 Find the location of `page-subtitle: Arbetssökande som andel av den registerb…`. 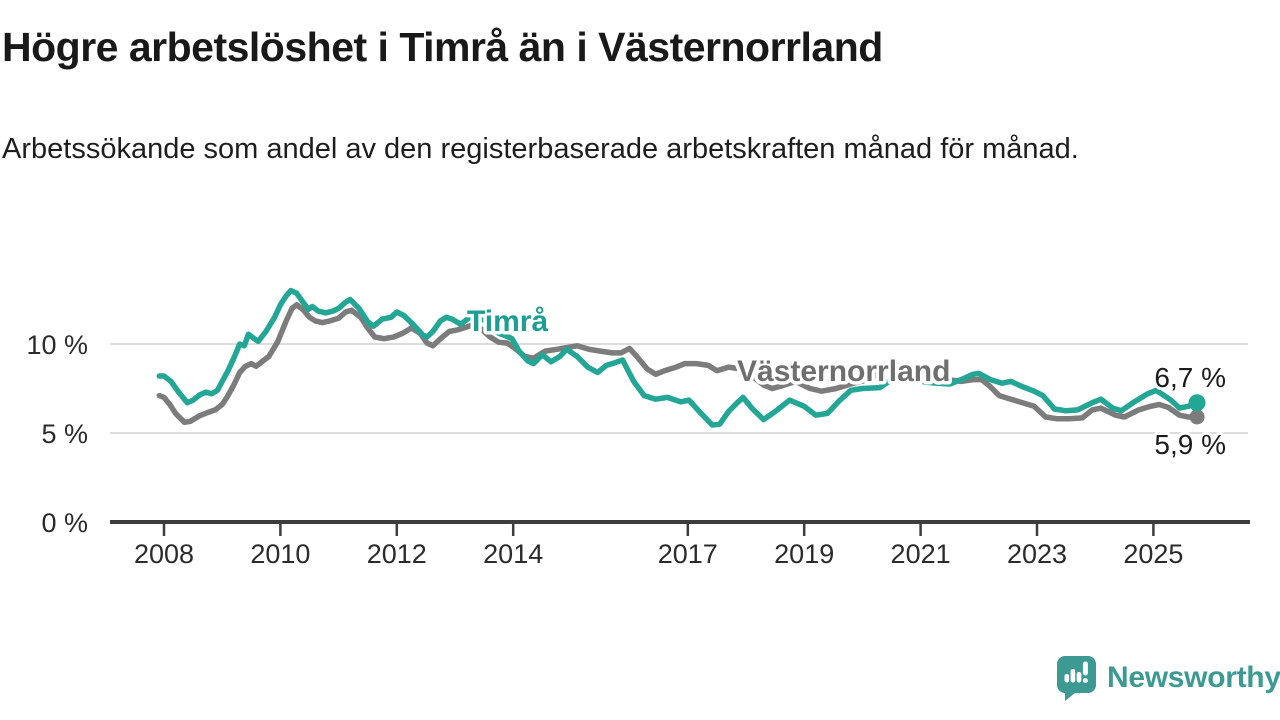

page-subtitle: Arbetssökande som andel av den registerb… is located at coordinates (540, 149).